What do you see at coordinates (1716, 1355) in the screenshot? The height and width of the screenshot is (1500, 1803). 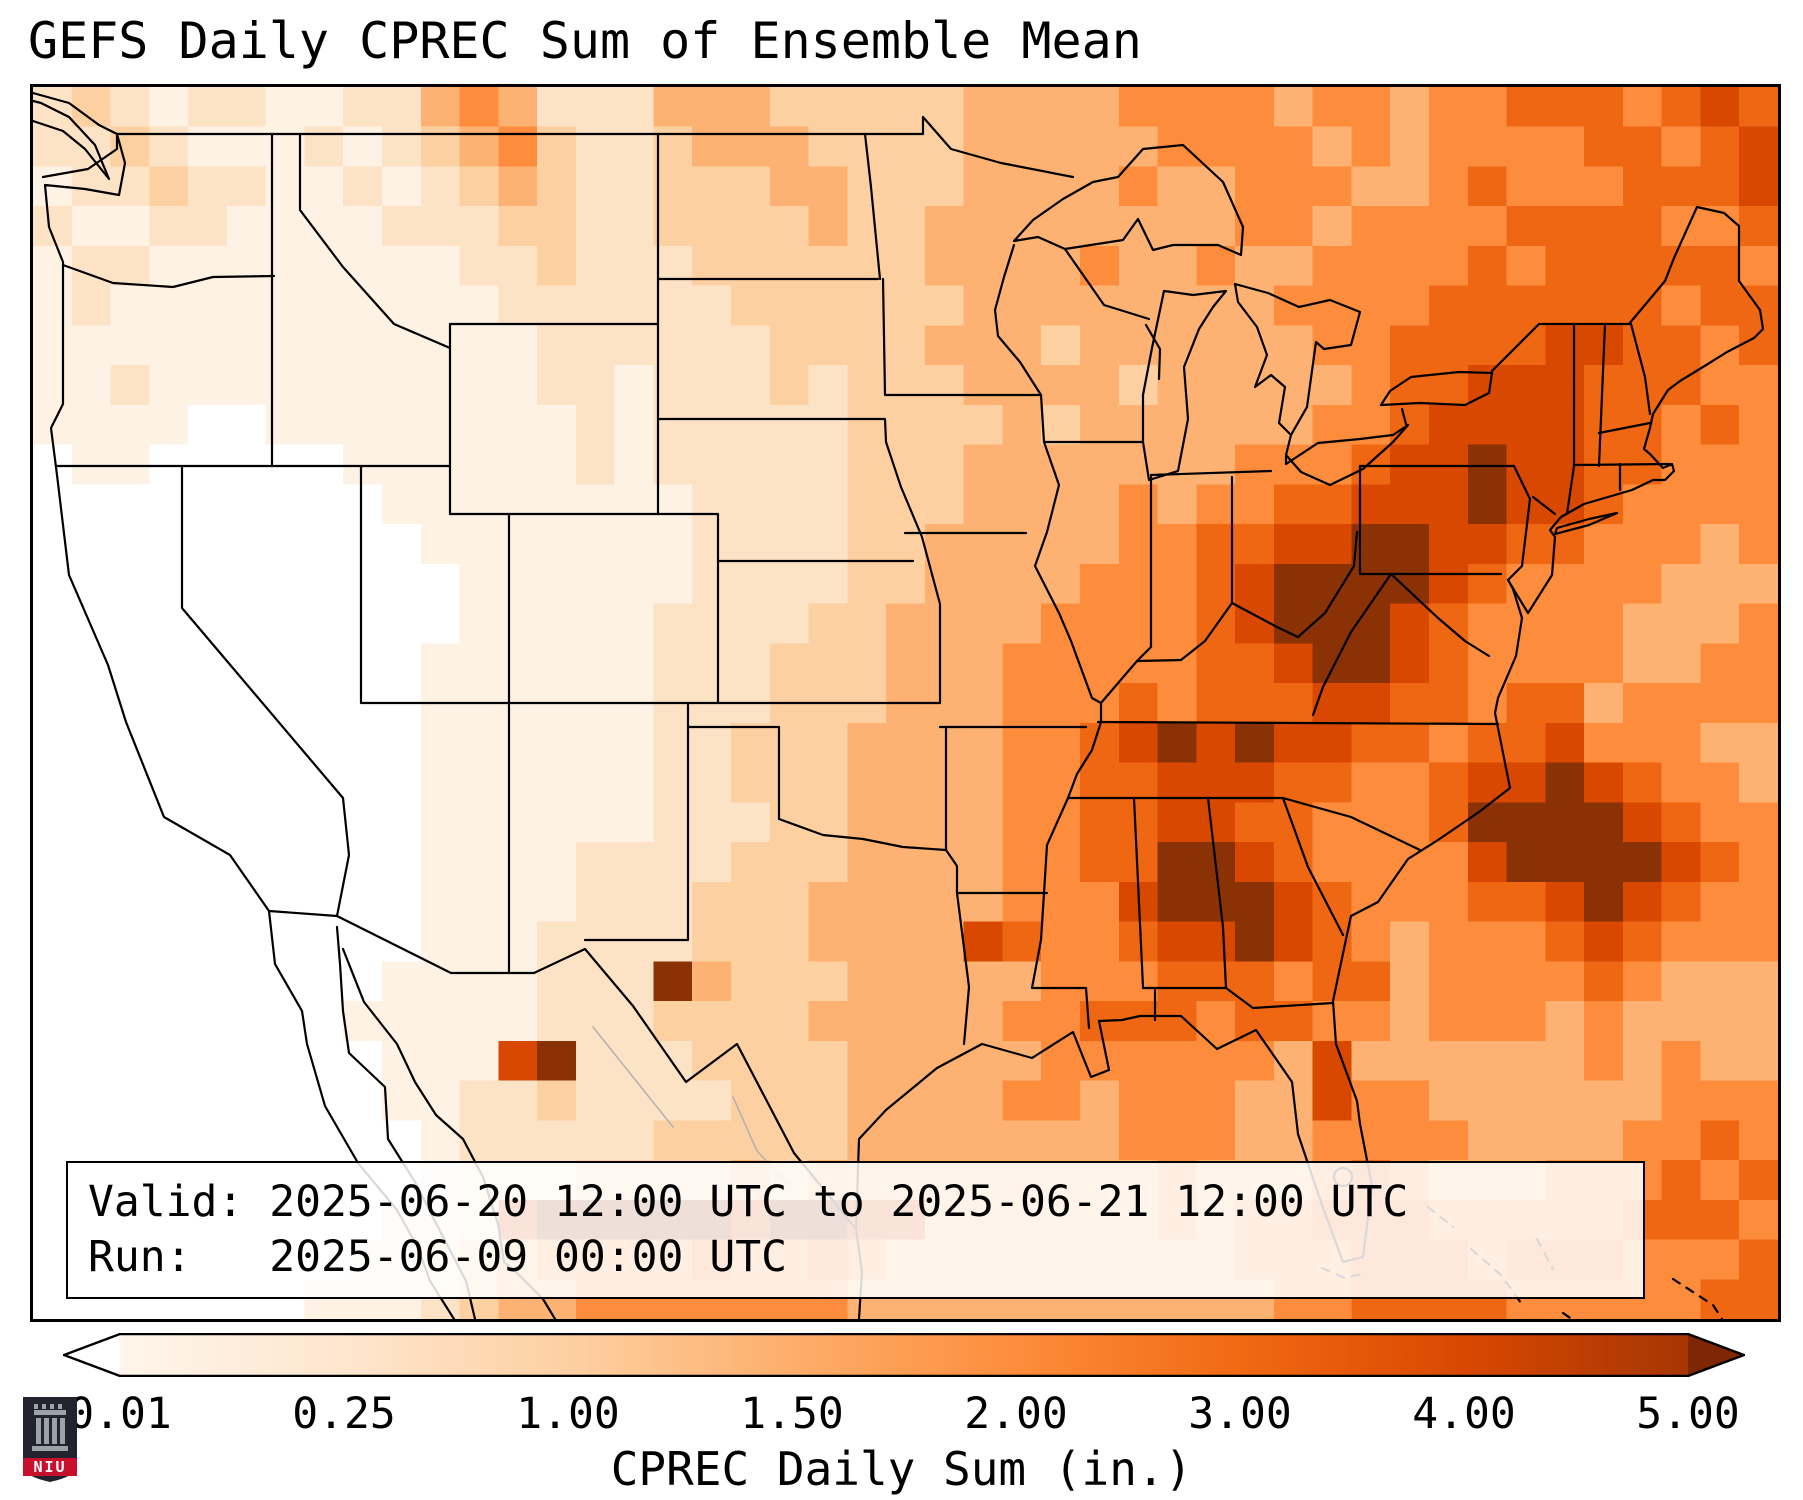 I see `colorbar-over-arrow` at bounding box center [1716, 1355].